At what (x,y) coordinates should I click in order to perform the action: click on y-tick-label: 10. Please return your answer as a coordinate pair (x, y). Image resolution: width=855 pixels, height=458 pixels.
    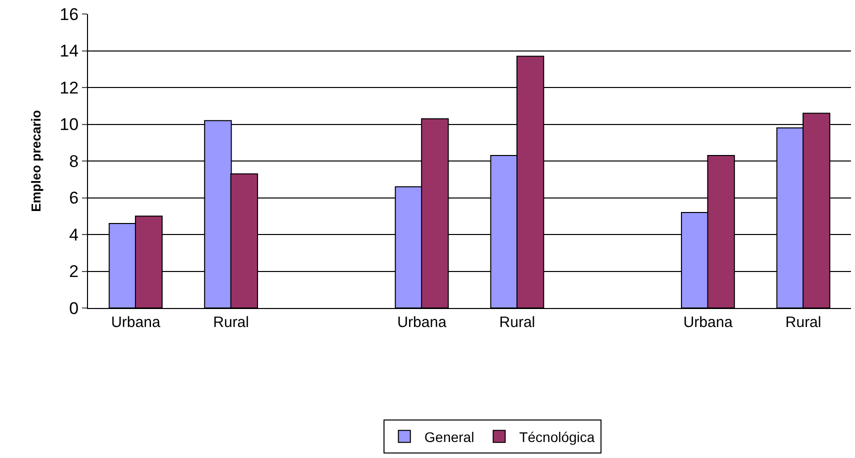
    Looking at the image, I should click on (69, 124).